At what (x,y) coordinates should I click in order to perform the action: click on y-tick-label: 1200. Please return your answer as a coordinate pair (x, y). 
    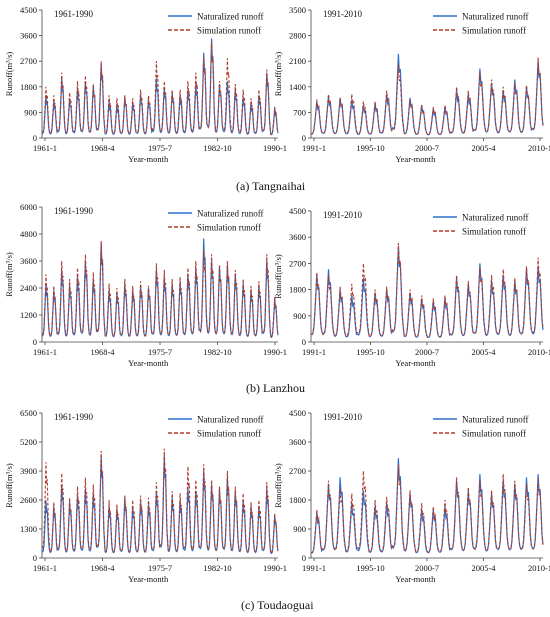
    Looking at the image, I should click on (28, 315).